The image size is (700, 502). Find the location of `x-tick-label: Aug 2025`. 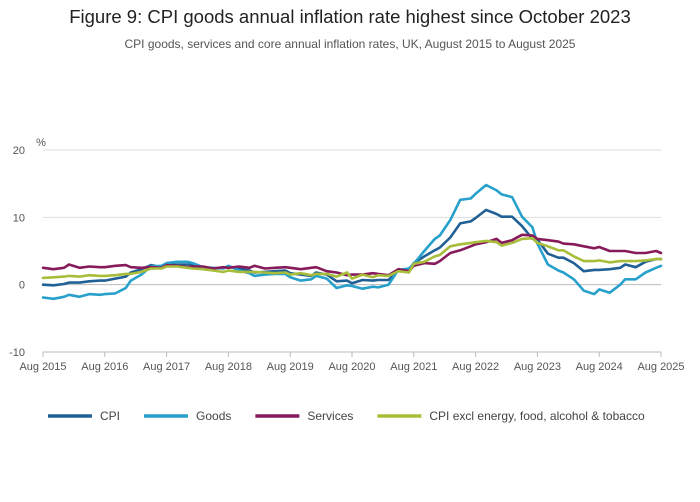

x-tick-label: Aug 2025 is located at coordinates (660, 367).